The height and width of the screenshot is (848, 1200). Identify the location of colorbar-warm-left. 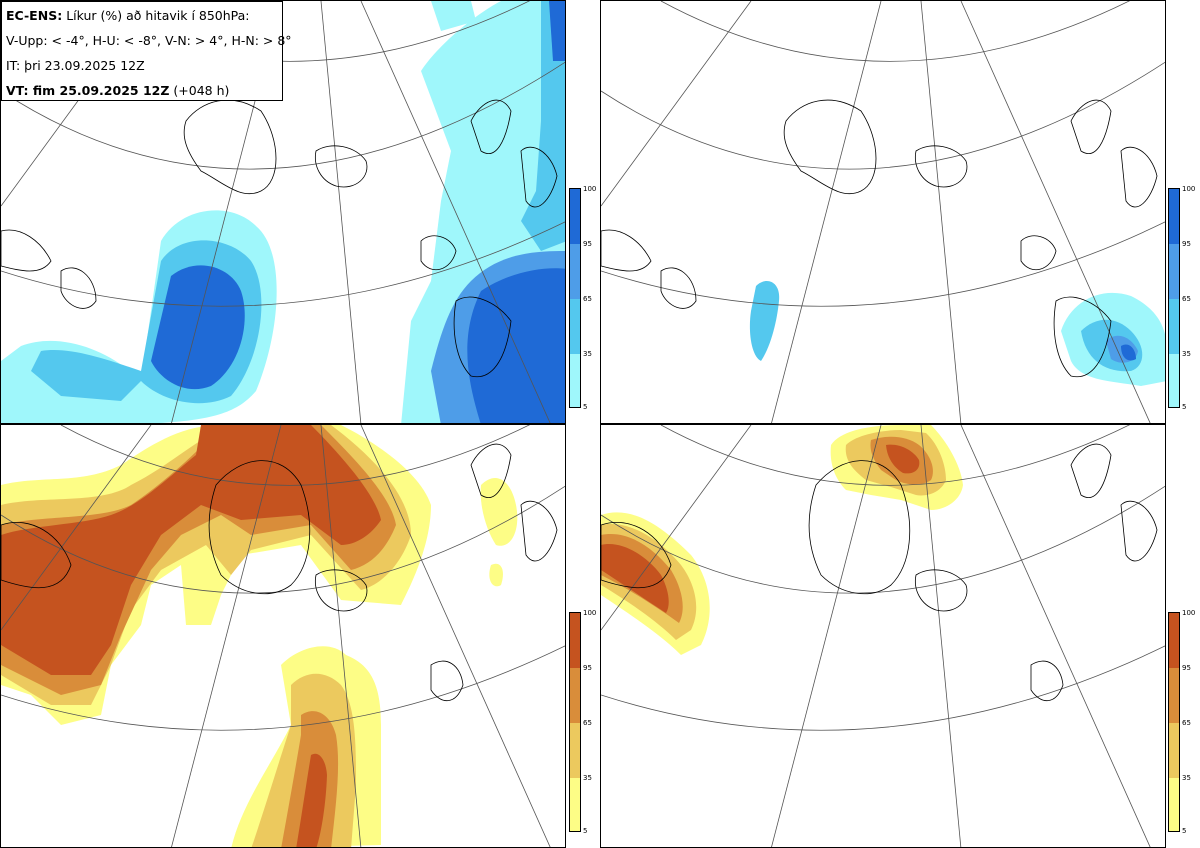
(575, 722).